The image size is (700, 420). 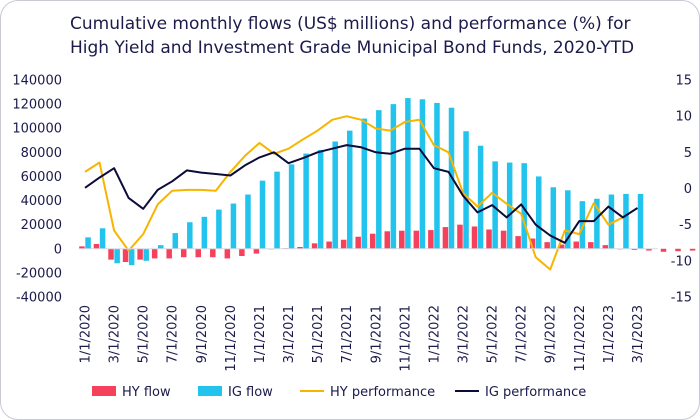 What do you see at coordinates (39, 273) in the screenshot?
I see `left-axis-tick-label: -20000` at bounding box center [39, 273].